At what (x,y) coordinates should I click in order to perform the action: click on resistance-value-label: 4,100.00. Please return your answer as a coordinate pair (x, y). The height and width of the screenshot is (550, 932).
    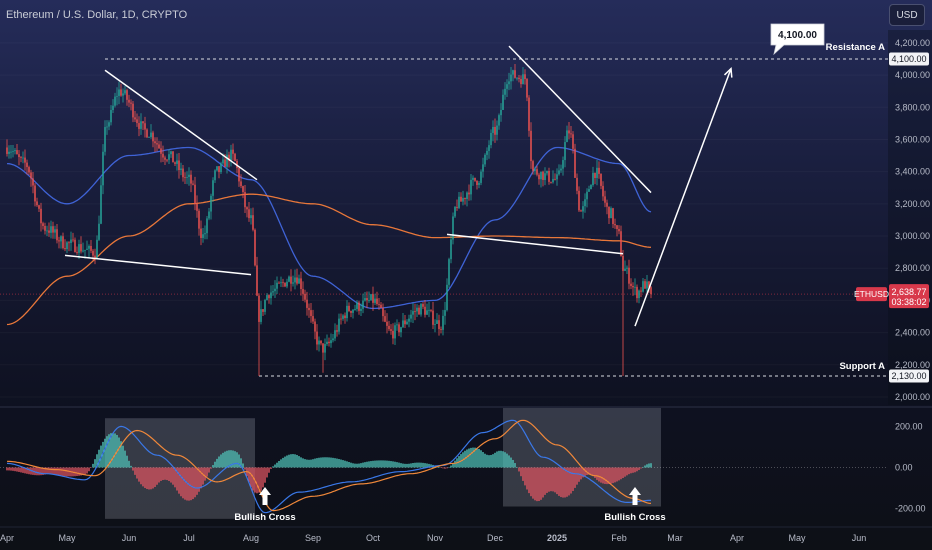
    Looking at the image, I should click on (908, 59).